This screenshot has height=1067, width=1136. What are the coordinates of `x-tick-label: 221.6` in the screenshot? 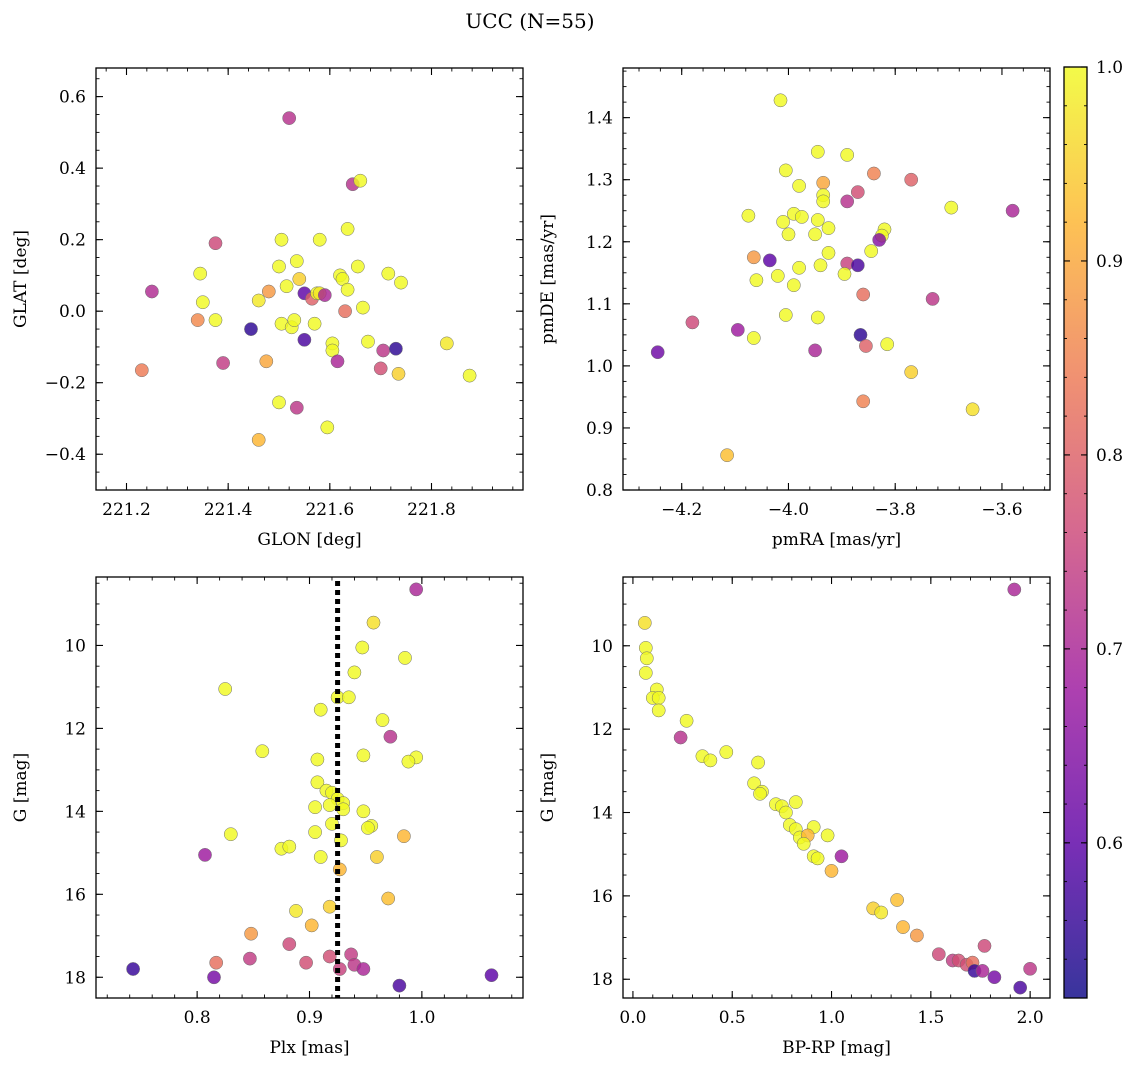 It's located at (329, 510).